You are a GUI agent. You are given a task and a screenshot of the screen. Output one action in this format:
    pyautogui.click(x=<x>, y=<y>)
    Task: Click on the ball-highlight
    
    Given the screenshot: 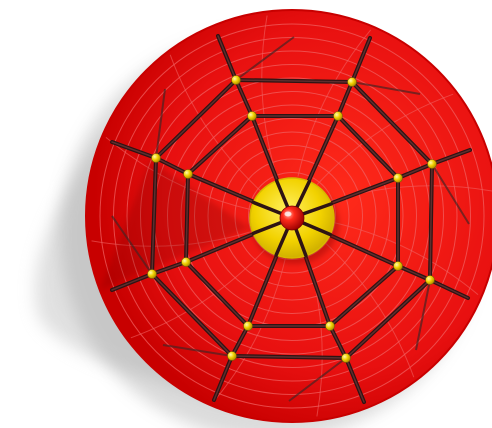 What is the action you would take?
    pyautogui.click(x=288, y=214)
    